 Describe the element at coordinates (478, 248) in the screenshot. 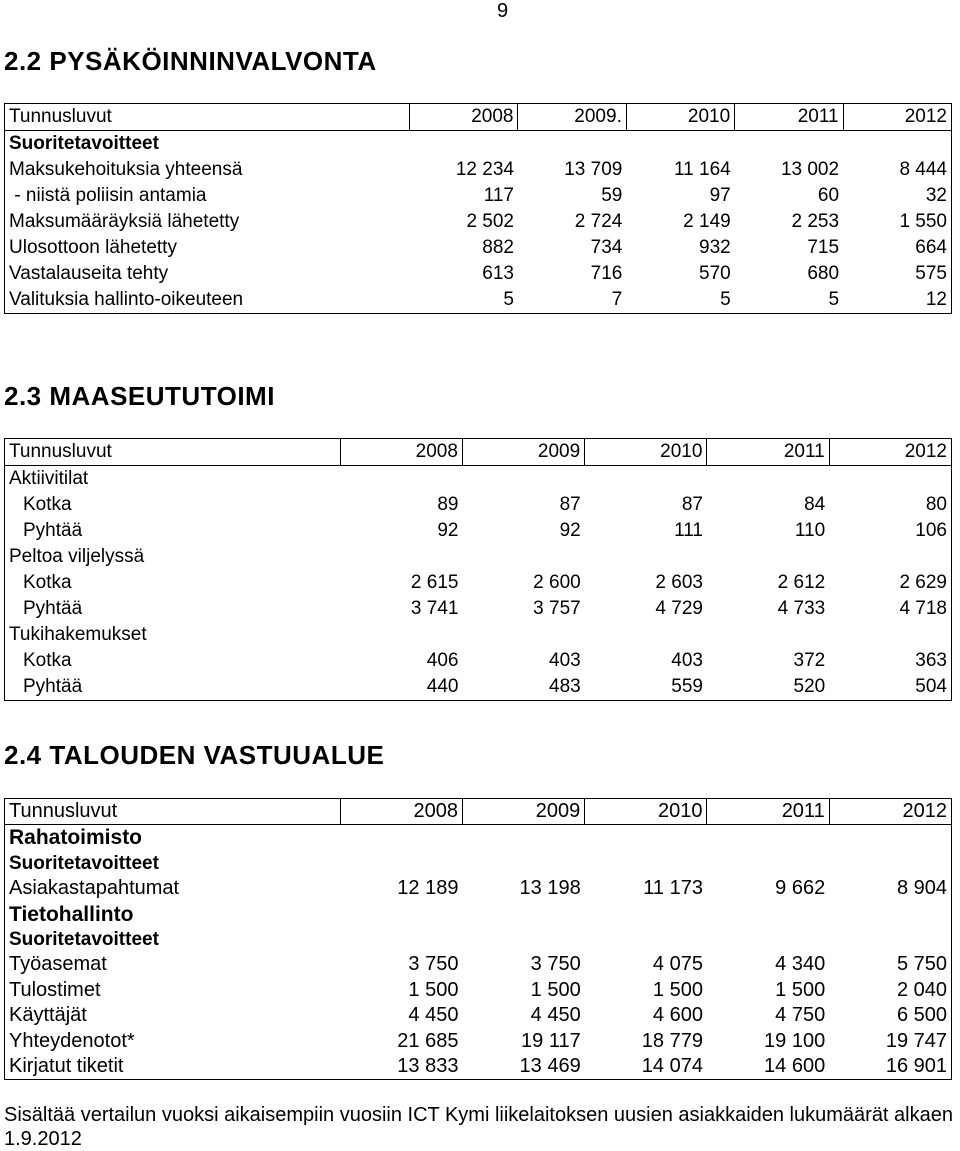

I see `table-row: Ulosottoon lähetetty 882 734 932 715 664` at that location.